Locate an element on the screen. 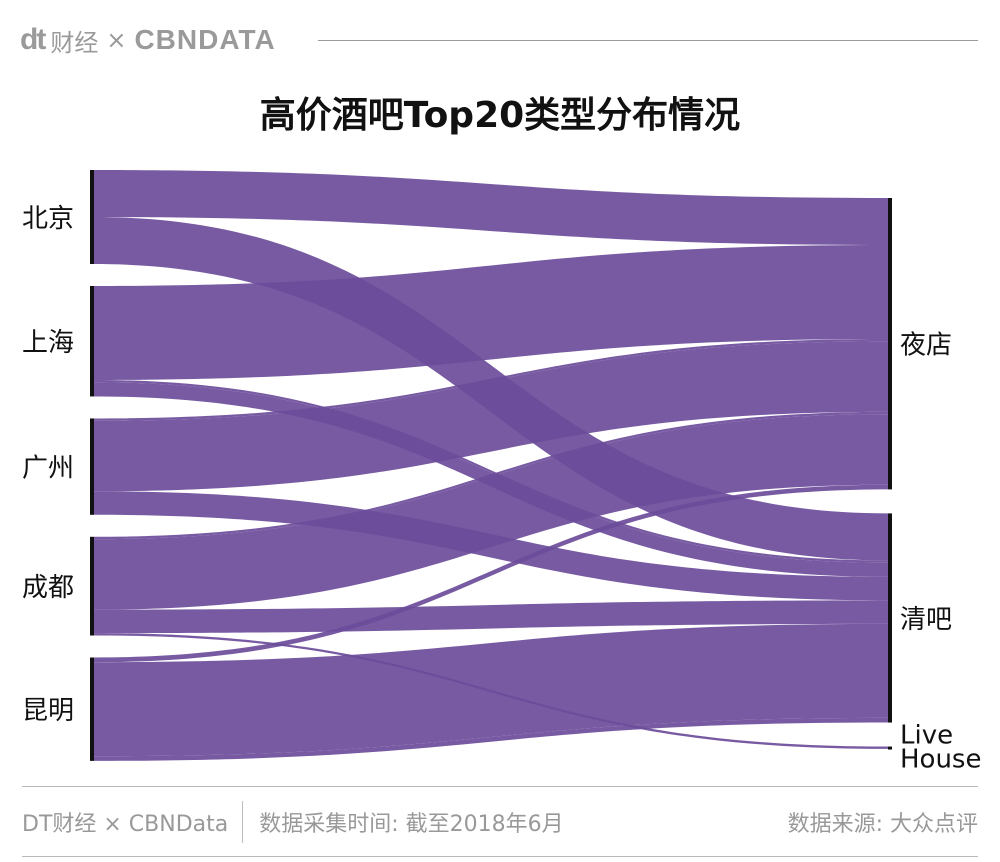  footer-data-source: 数据来源: 大众点评 is located at coordinates (882, 824).